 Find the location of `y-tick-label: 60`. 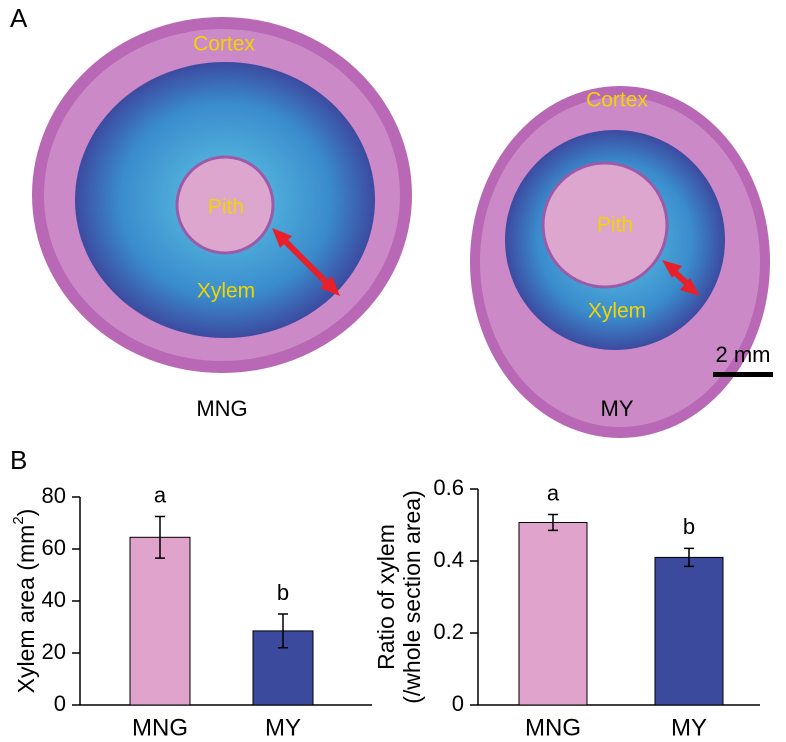

y-tick-label: 60 is located at coordinates (54, 547).